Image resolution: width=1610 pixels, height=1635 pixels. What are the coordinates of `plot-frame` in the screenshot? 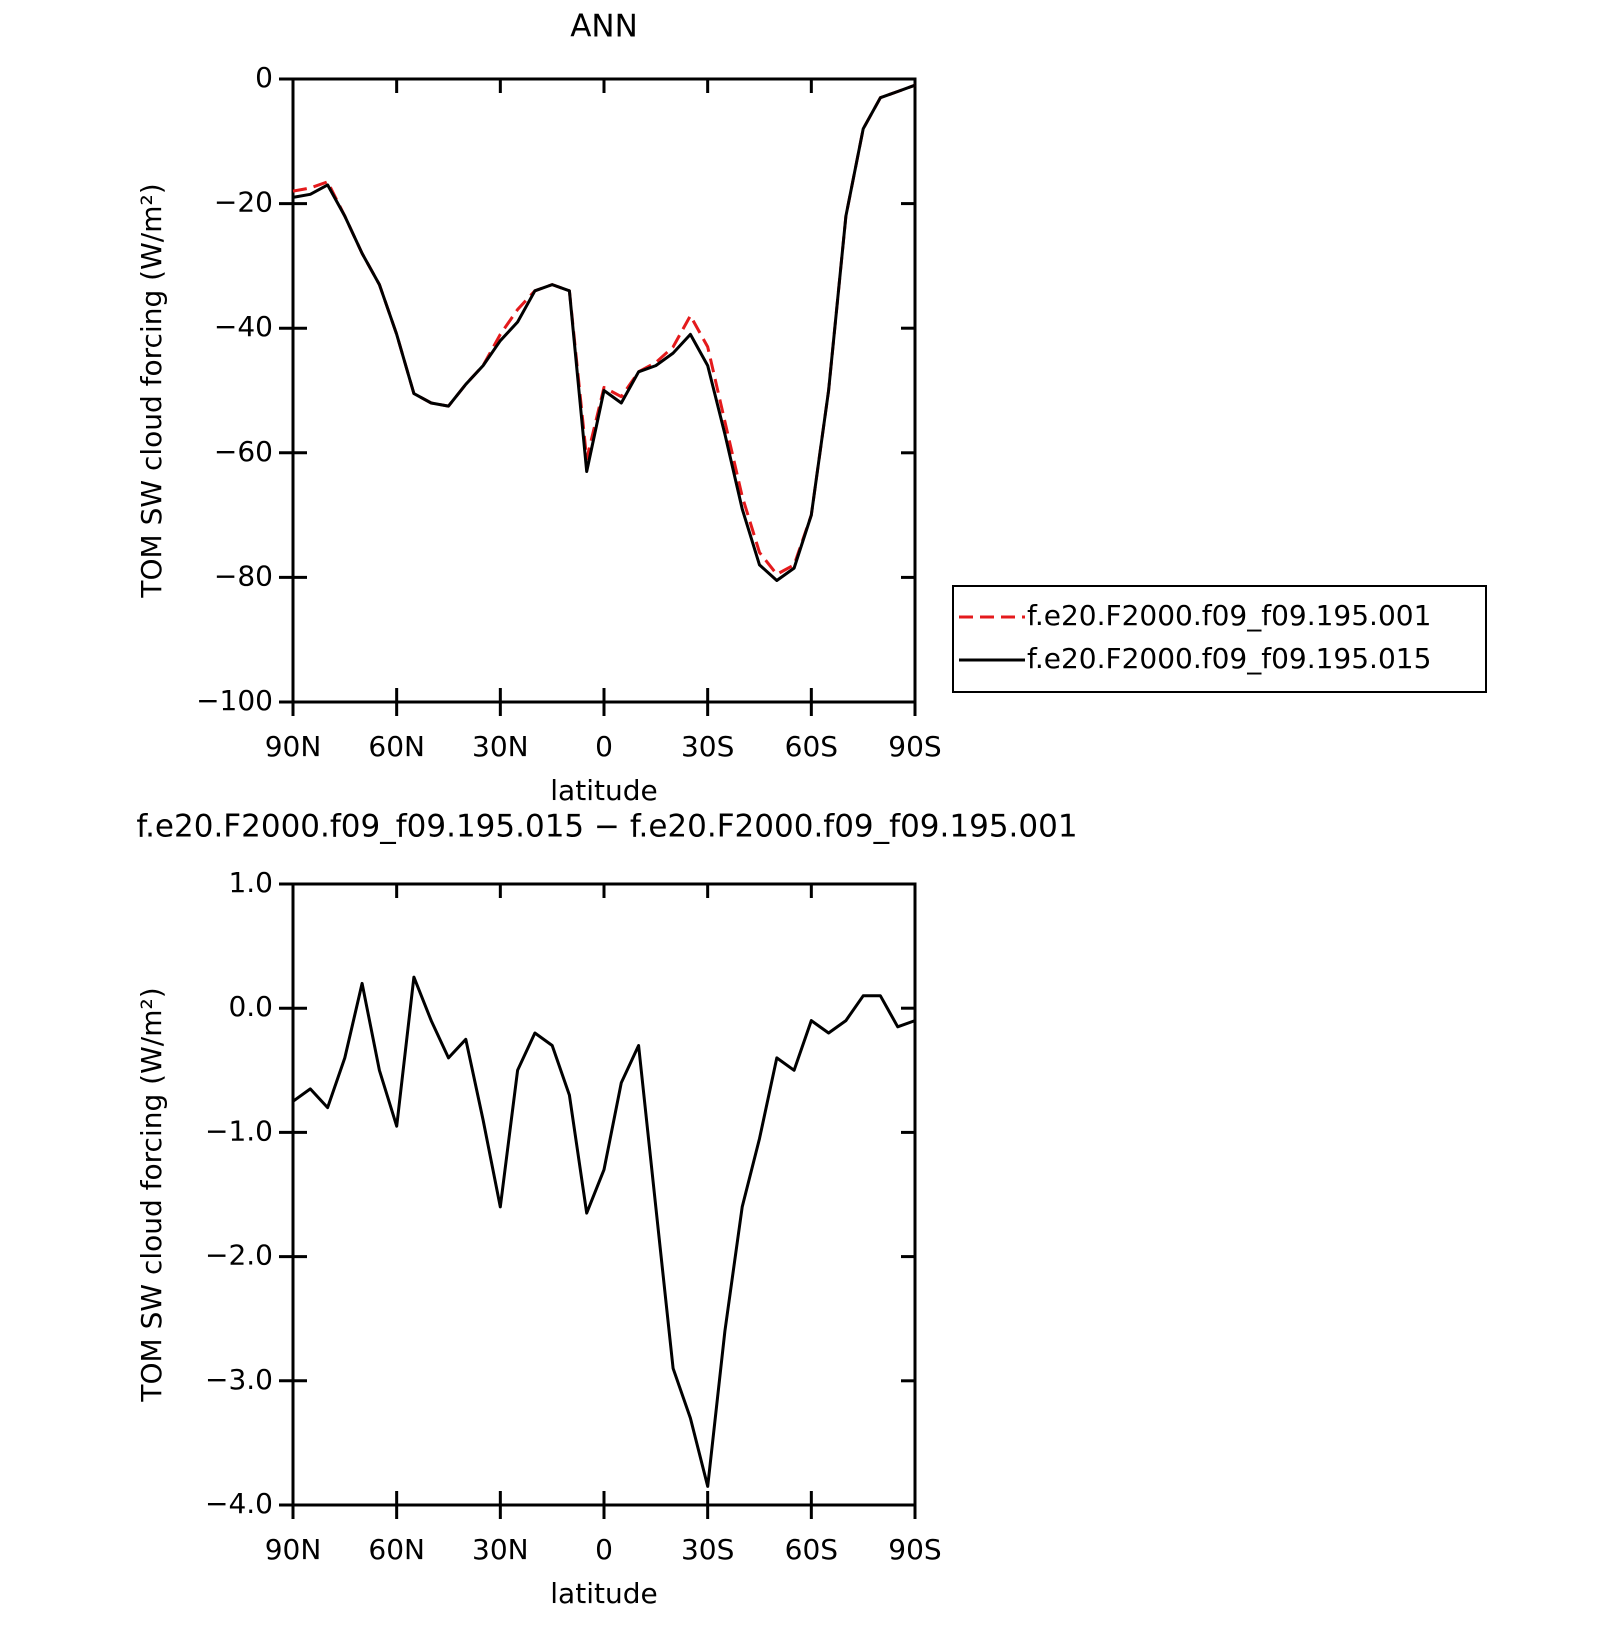 It's located at (604, 1194).